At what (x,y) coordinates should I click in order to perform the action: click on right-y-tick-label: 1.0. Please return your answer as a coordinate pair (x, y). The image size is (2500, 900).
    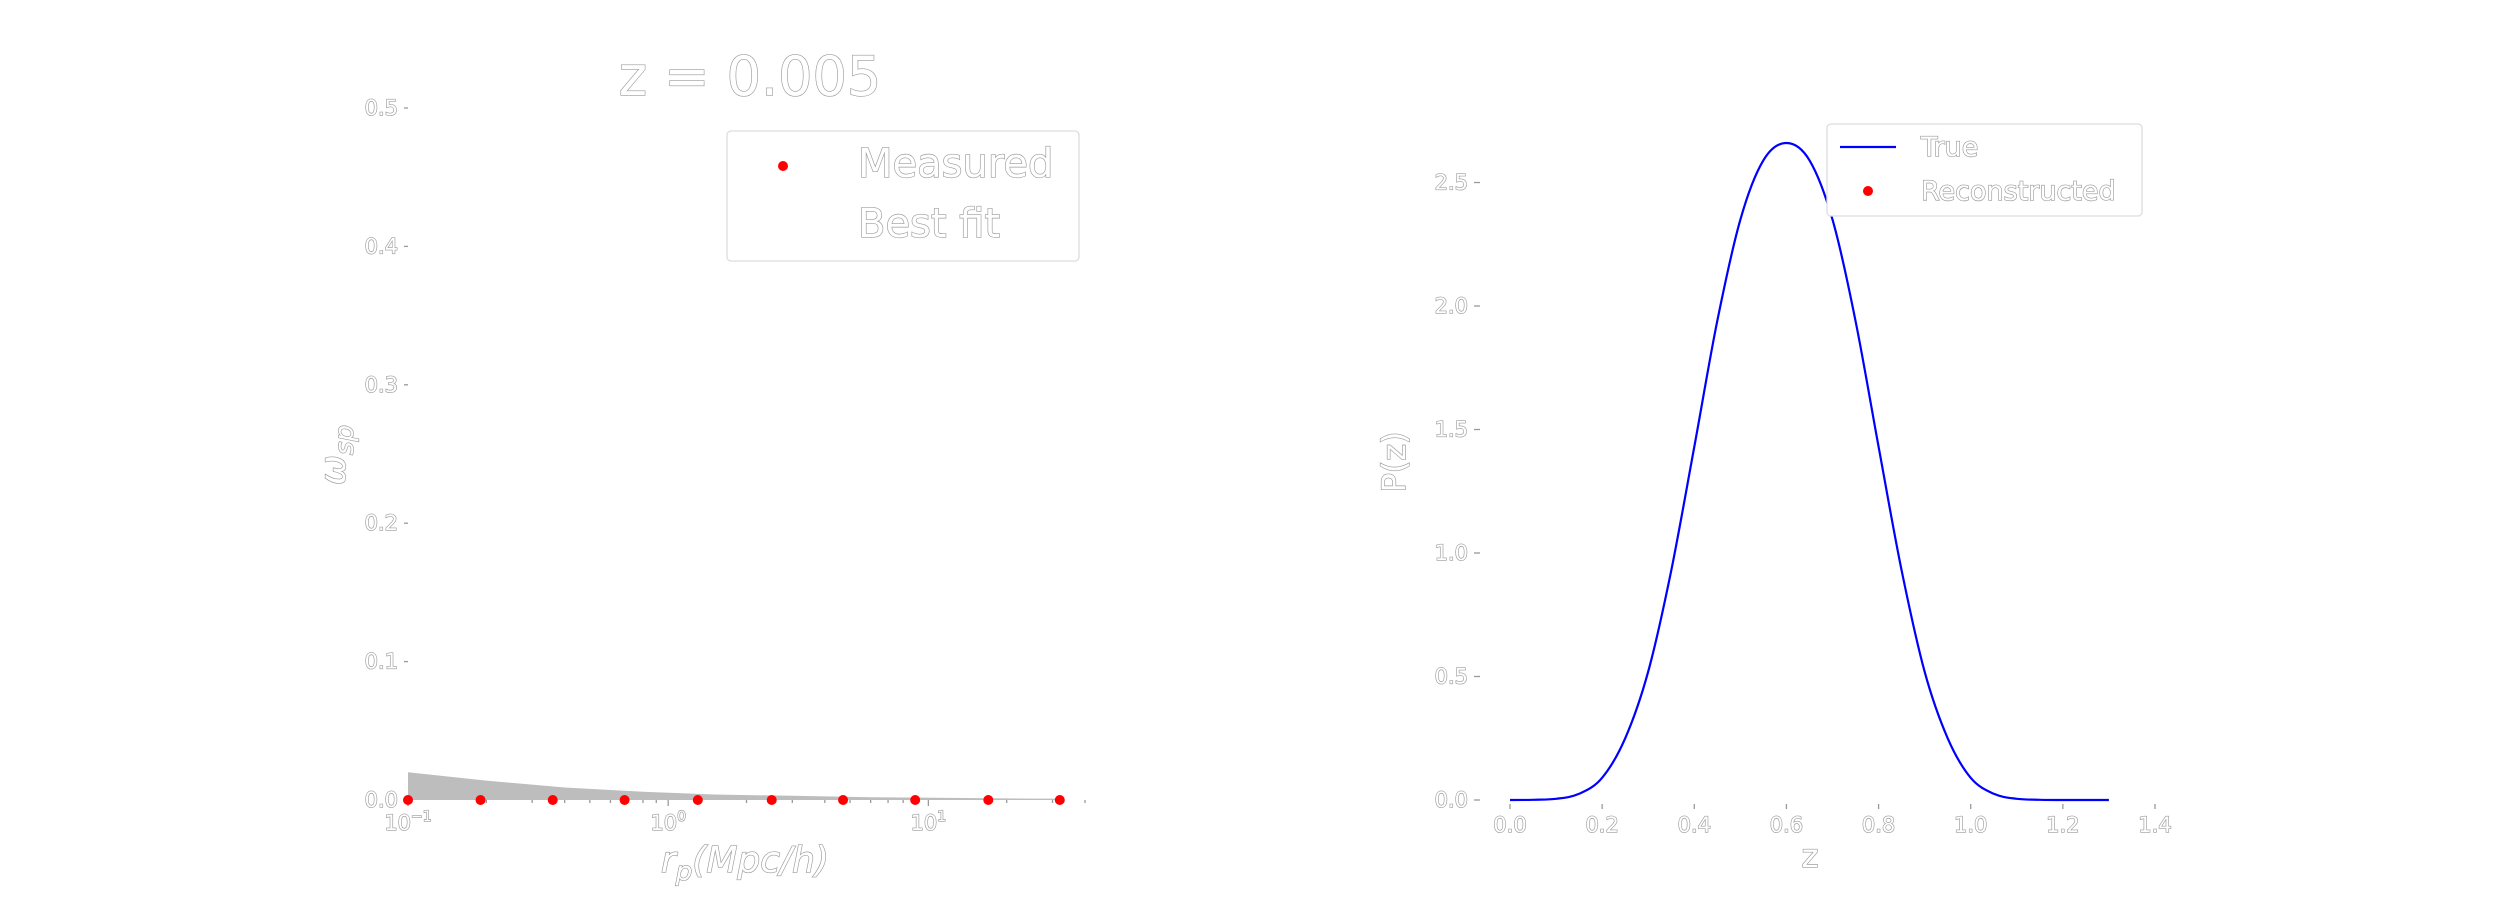
    Looking at the image, I should click on (1451, 553).